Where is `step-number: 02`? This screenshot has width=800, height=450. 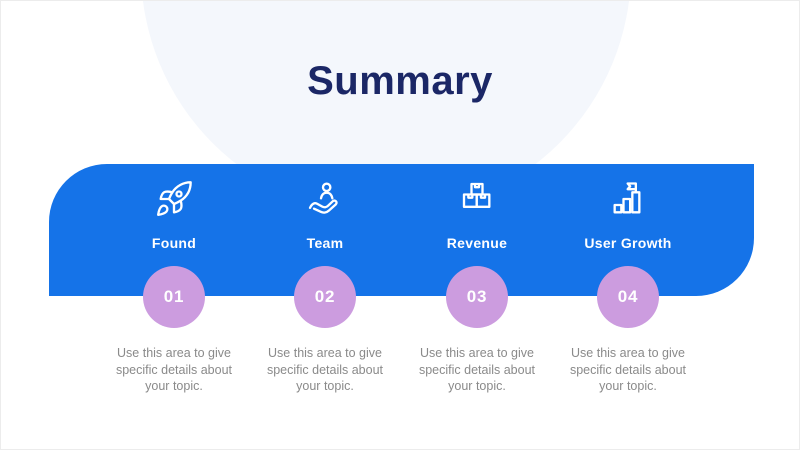 step-number: 02 is located at coordinates (325, 296).